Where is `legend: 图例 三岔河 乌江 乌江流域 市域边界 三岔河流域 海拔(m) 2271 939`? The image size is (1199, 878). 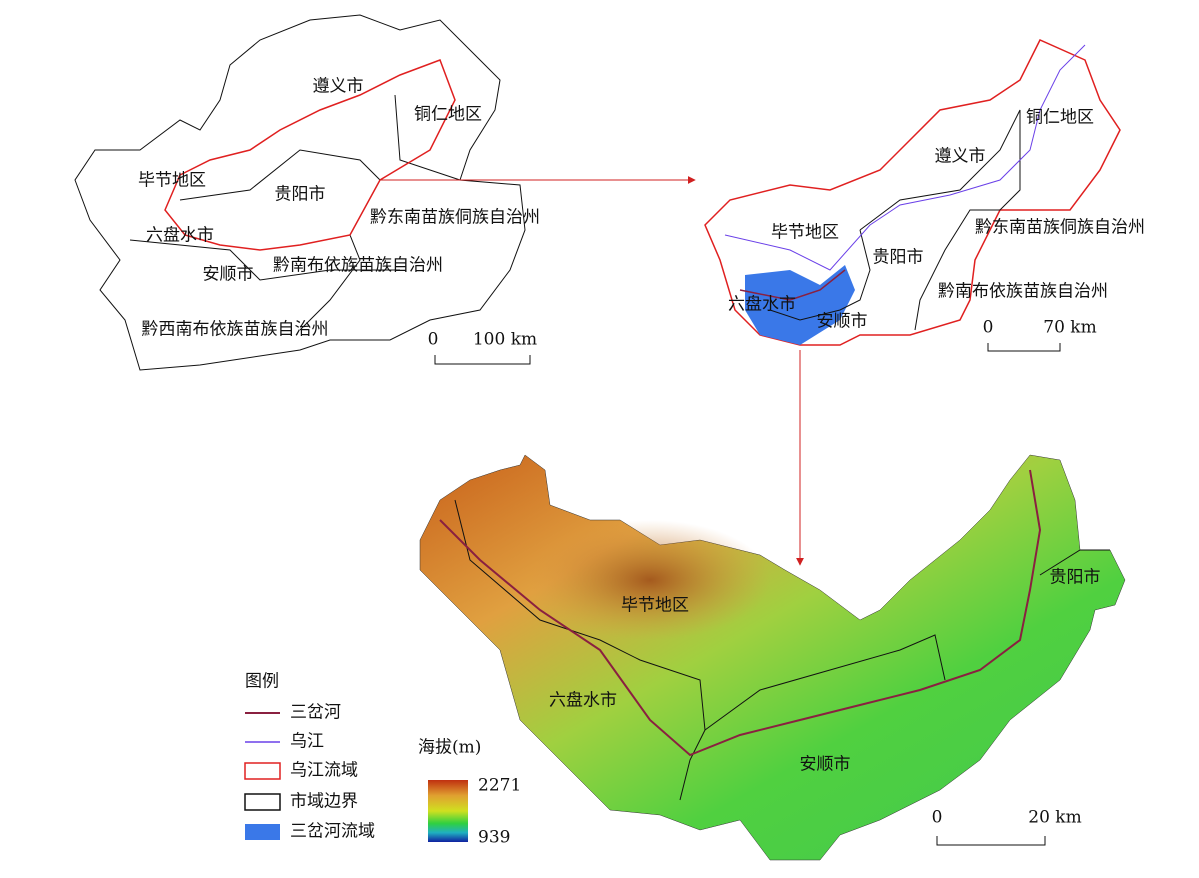
legend: 图例 三岔河 乌江 乌江流域 市域边界 三岔河流域 海拔(m) 2271 939 is located at coordinates (382, 760).